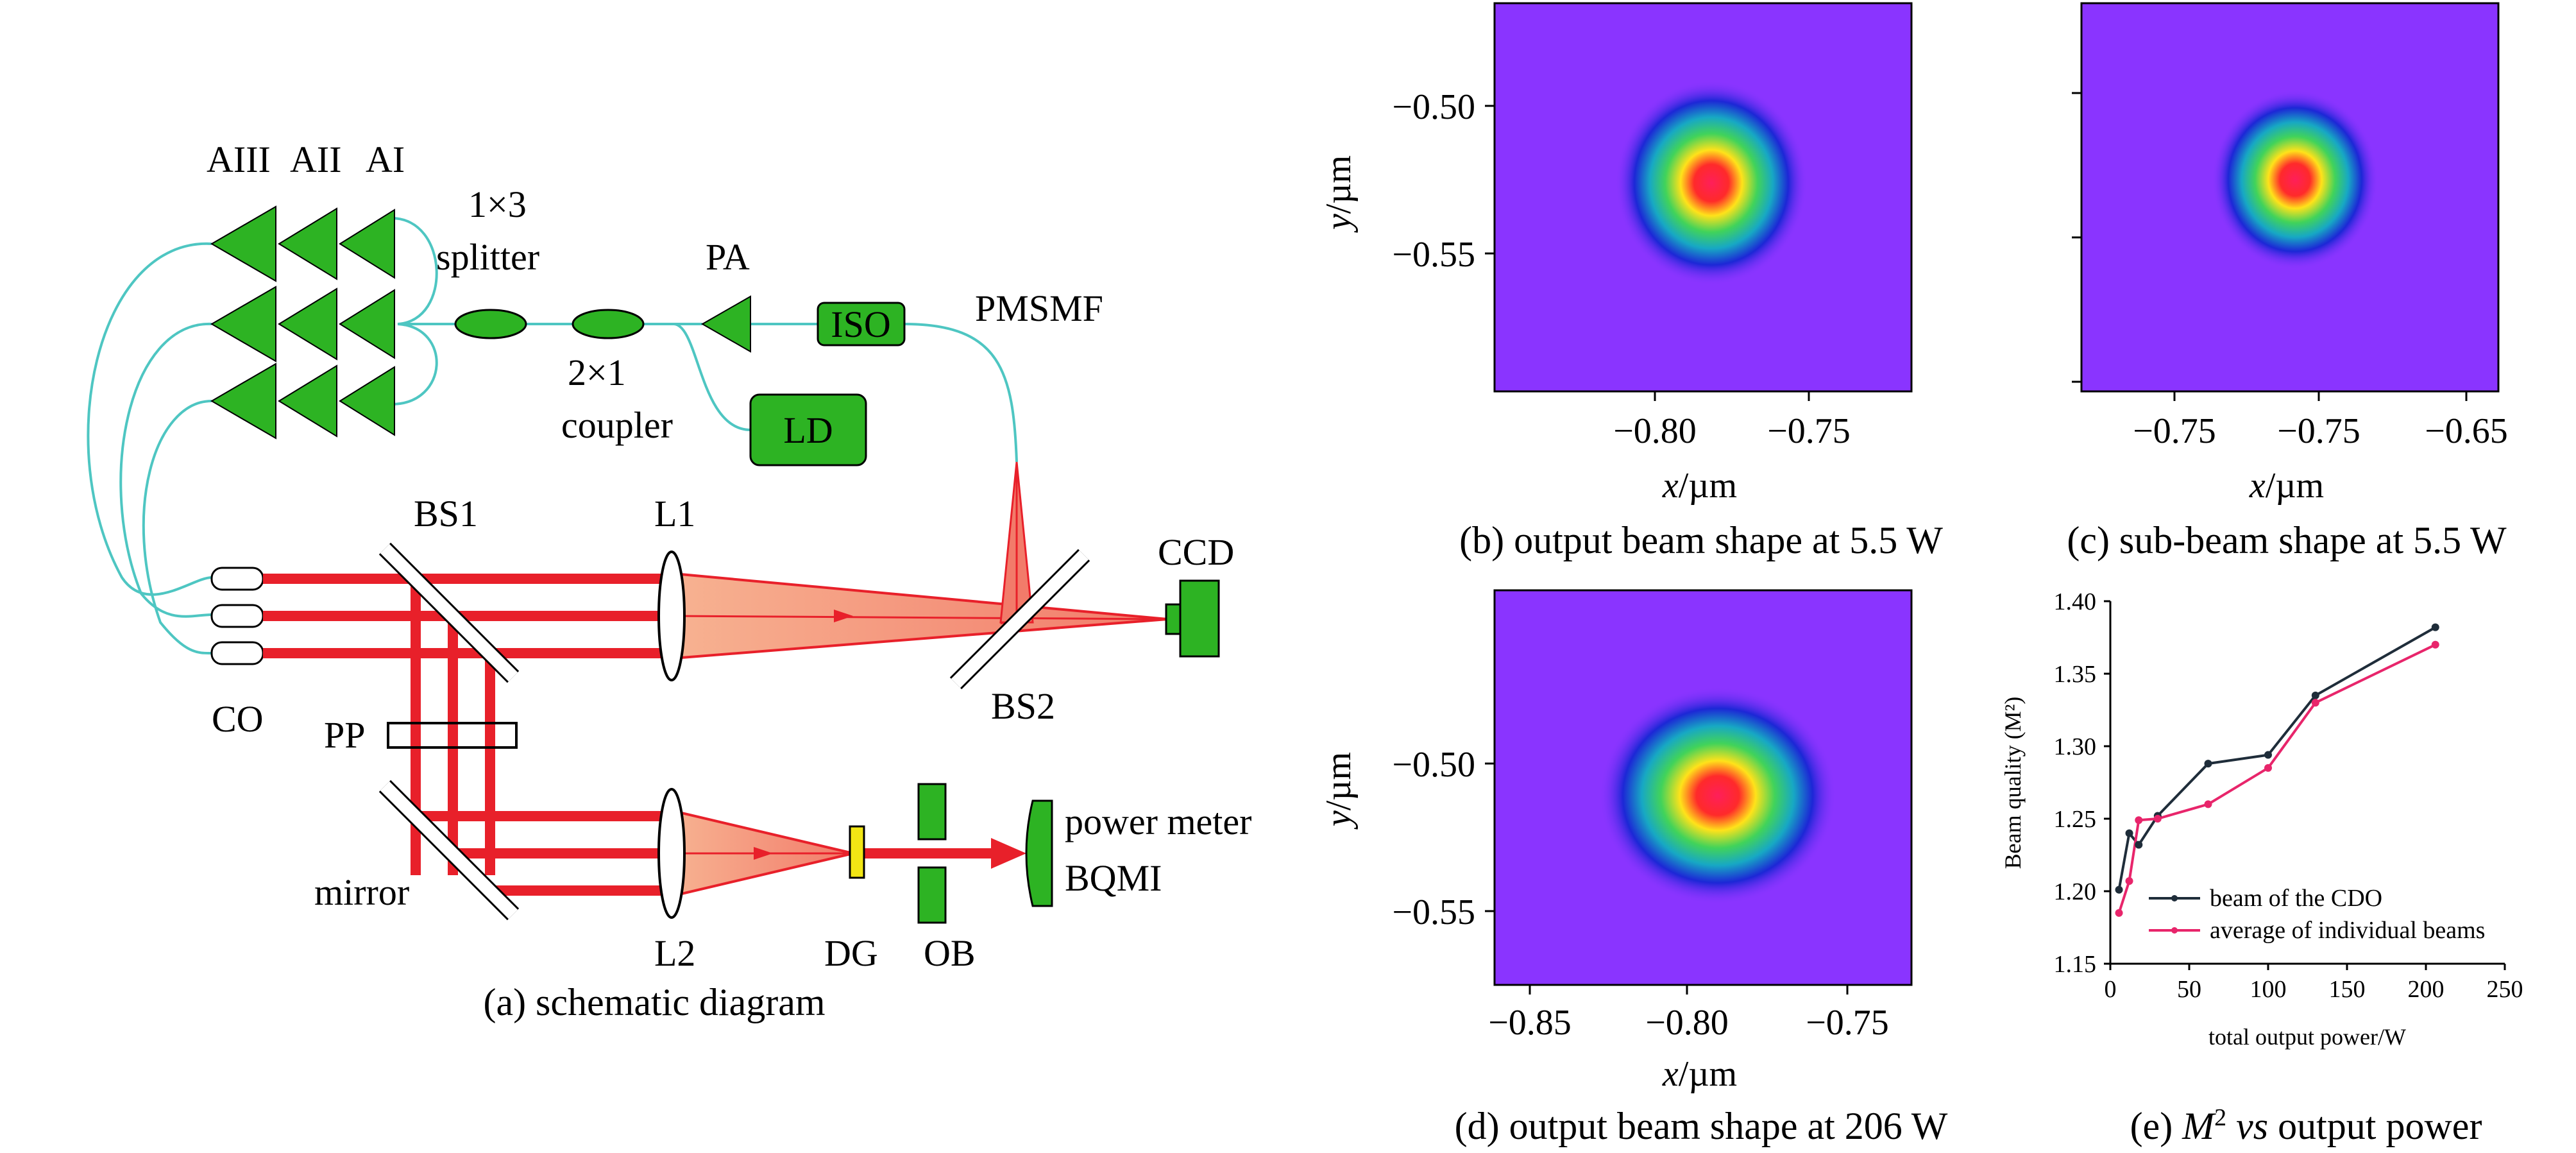  Describe the element at coordinates (446, 513) in the screenshot. I see `label-bs1: BS1` at that location.